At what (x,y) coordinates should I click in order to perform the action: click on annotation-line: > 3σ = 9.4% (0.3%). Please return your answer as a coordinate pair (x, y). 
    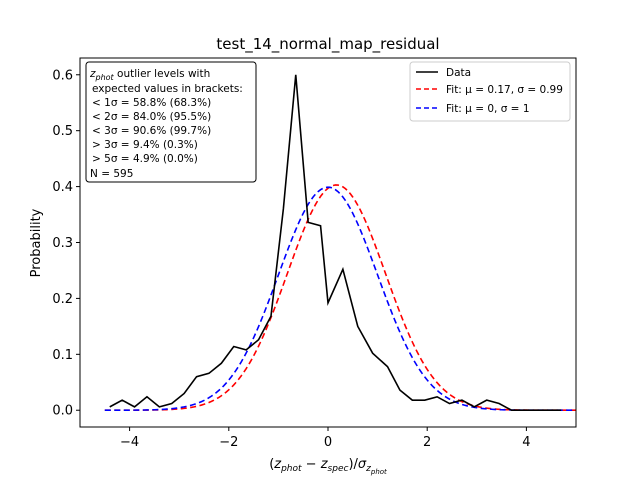
    Looking at the image, I should click on (145, 145).